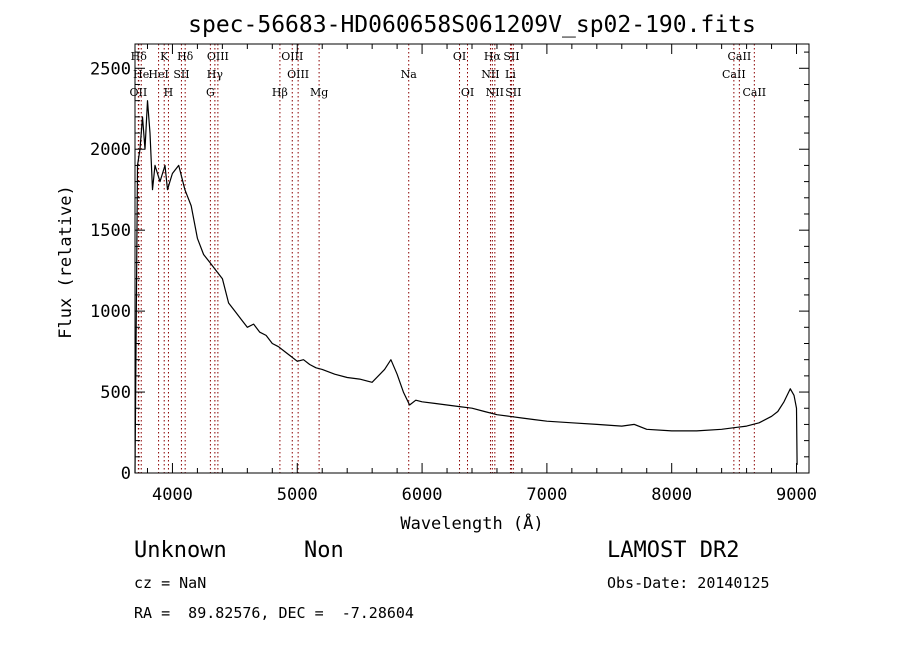 This screenshot has height=649, width=900. I want to click on line-marker-label: Li, so click(510, 74).